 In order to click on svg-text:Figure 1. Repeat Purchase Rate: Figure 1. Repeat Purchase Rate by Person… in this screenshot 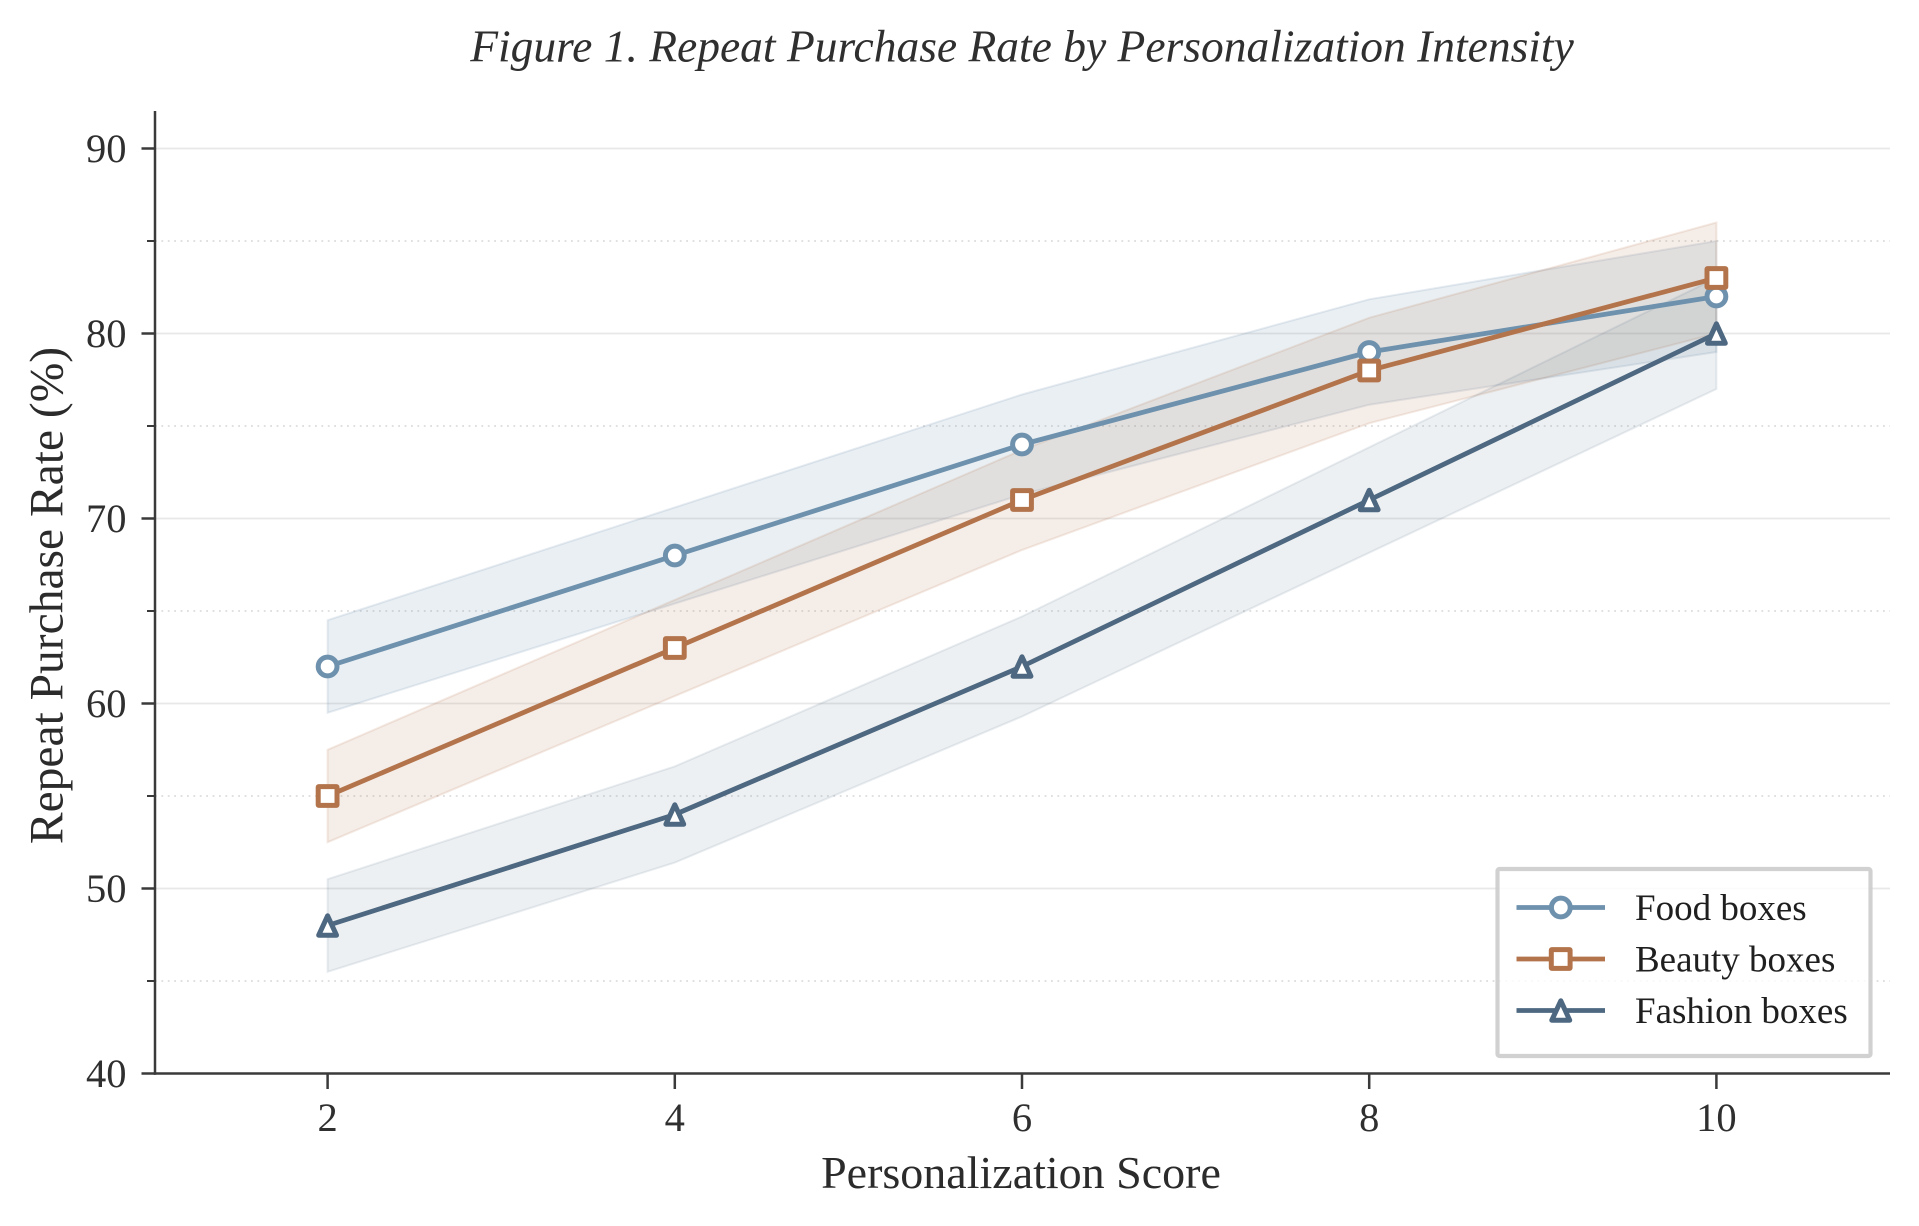, I will do `click(1021, 45)`.